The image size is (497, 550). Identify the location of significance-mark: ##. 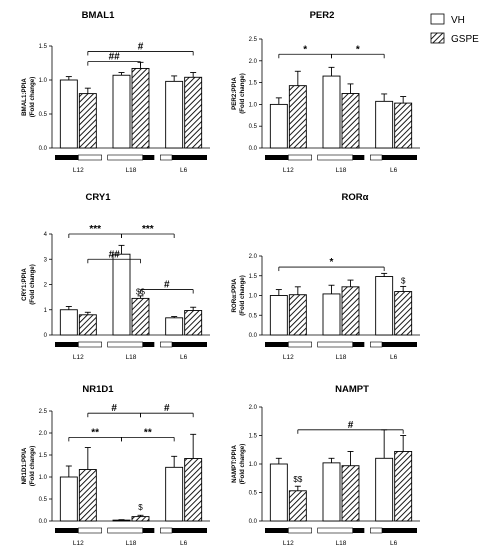
(115, 57).